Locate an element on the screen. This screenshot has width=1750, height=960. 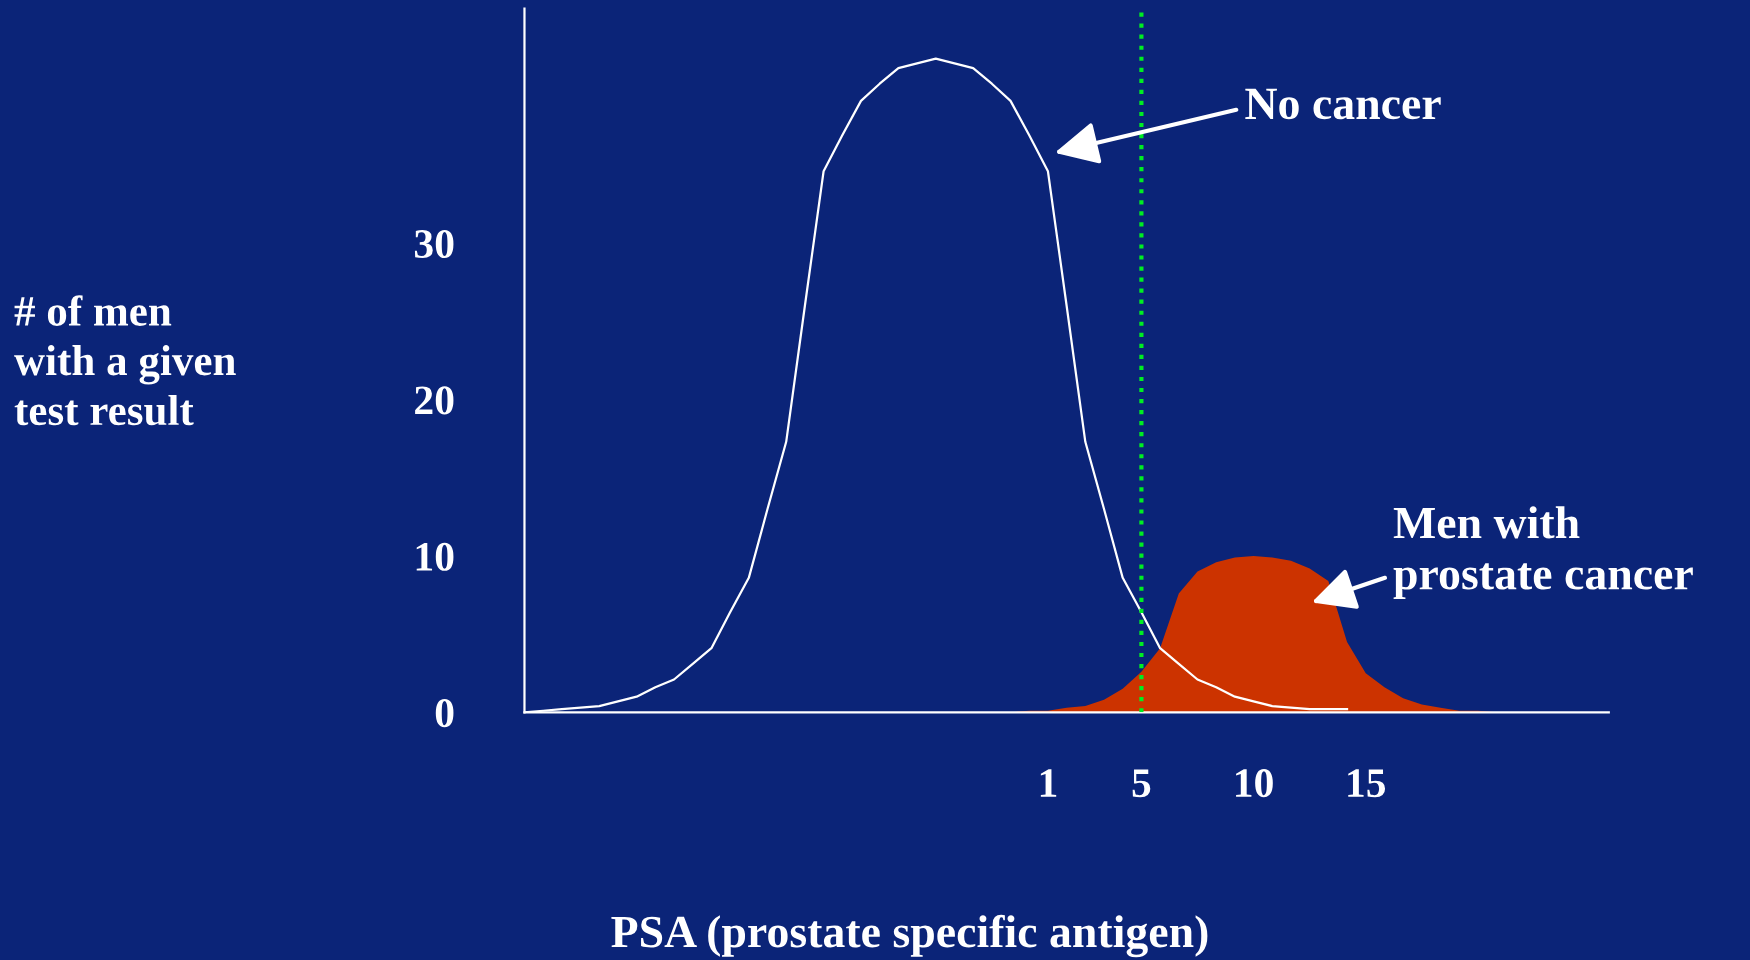
x-axis-title: PSA (prostate specific antigen) is located at coordinates (909, 936).